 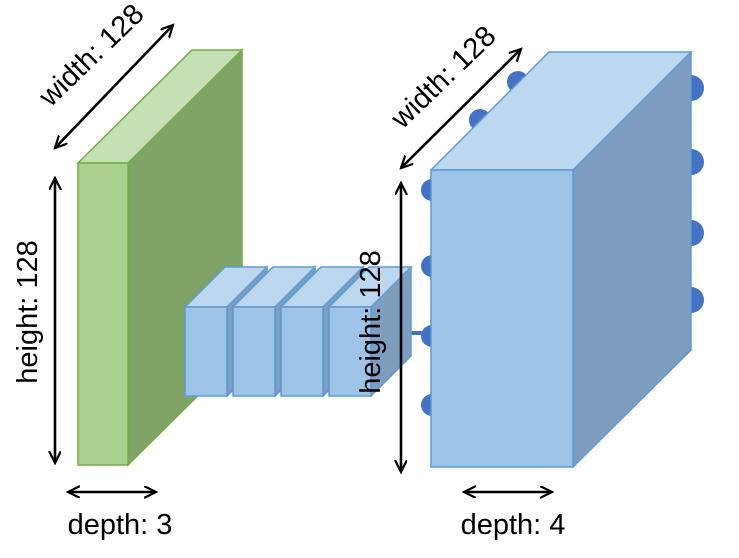 What do you see at coordinates (28, 312) in the screenshot?
I see `input-height-label: height: 128` at bounding box center [28, 312].